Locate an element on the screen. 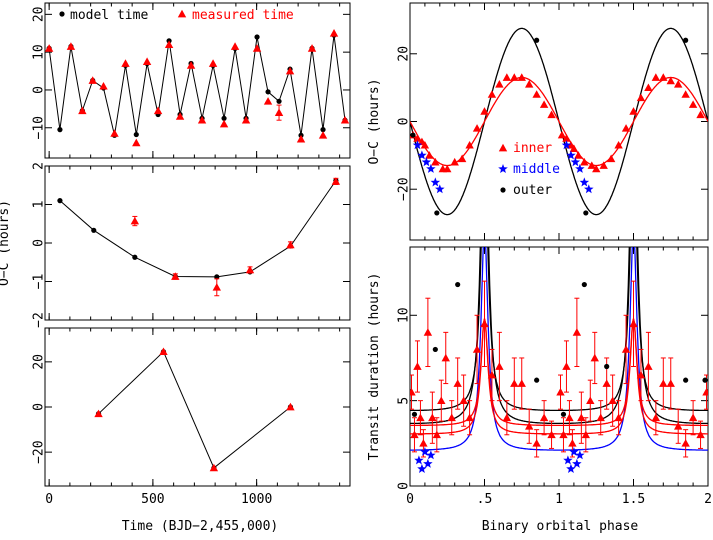 The height and width of the screenshot is (540, 713). legend-label-model: model time is located at coordinates (109, 15).